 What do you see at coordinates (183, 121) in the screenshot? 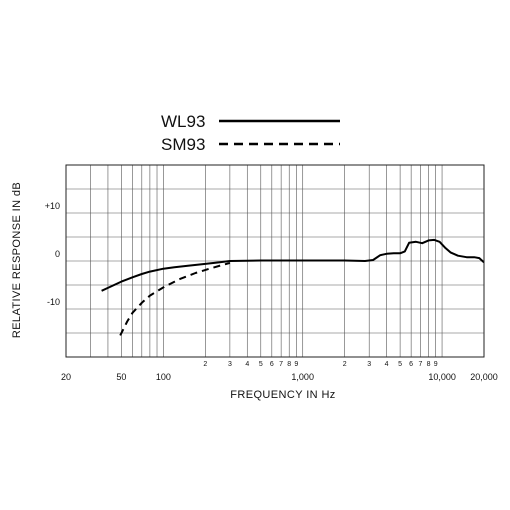
I see `legend-label-wl93: WL93` at bounding box center [183, 121].